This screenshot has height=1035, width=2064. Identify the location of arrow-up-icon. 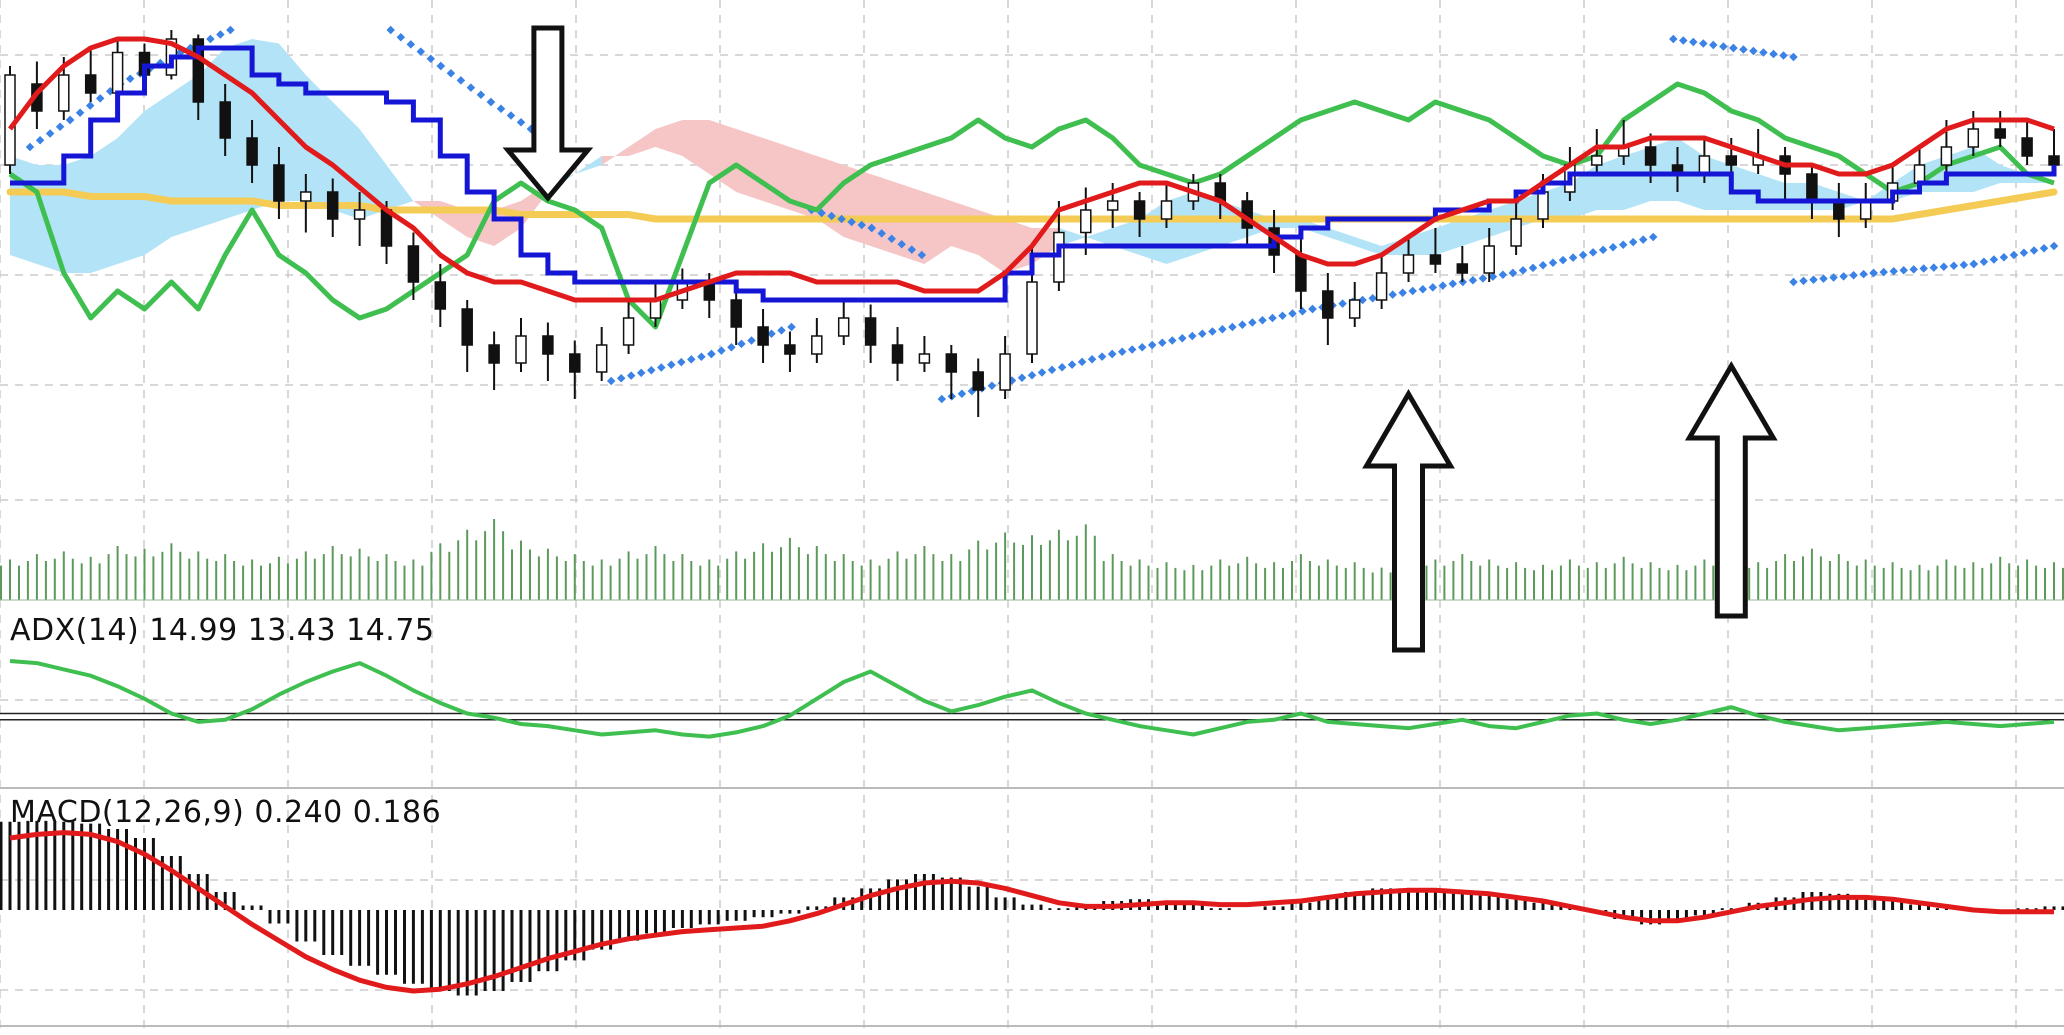
(1408, 521).